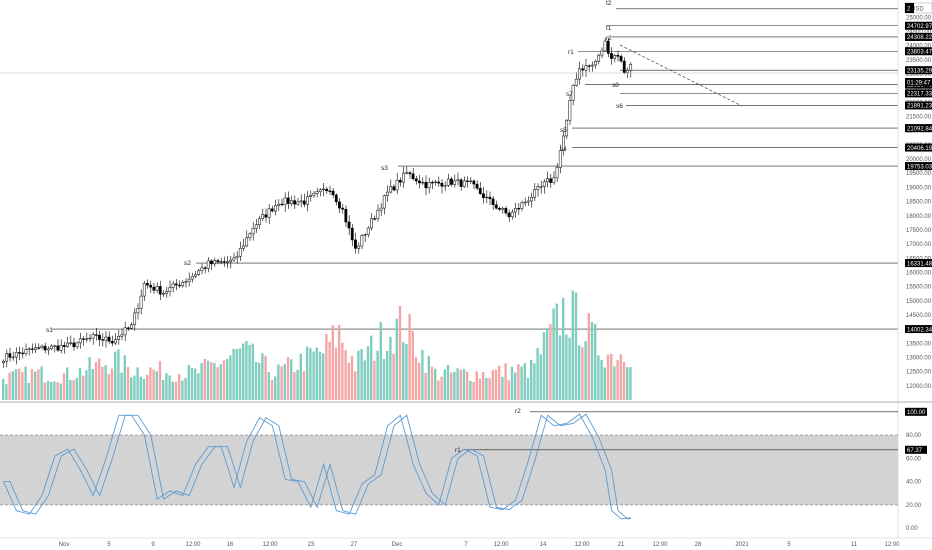 Image resolution: width=932 pixels, height=550 pixels. Describe the element at coordinates (909, 8) in the screenshot. I see `top-level-badge: 2` at that location.